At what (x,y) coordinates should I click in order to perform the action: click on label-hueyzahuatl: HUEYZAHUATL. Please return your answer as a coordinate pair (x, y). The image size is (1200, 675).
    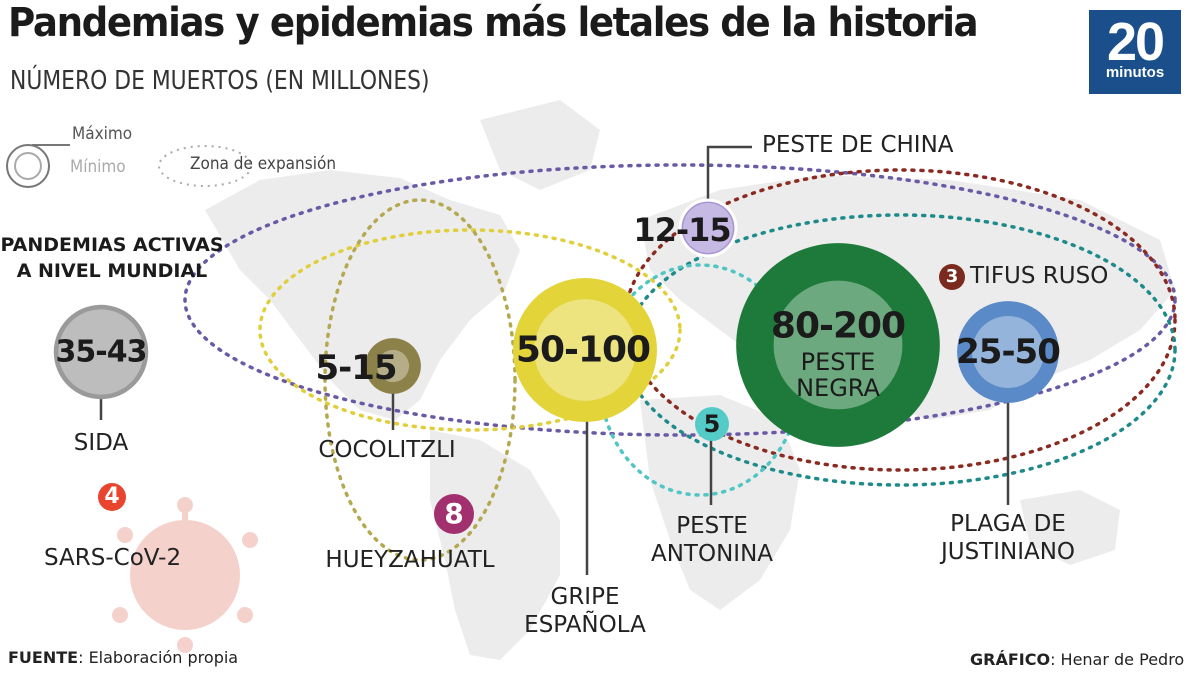
    Looking at the image, I should click on (410, 560).